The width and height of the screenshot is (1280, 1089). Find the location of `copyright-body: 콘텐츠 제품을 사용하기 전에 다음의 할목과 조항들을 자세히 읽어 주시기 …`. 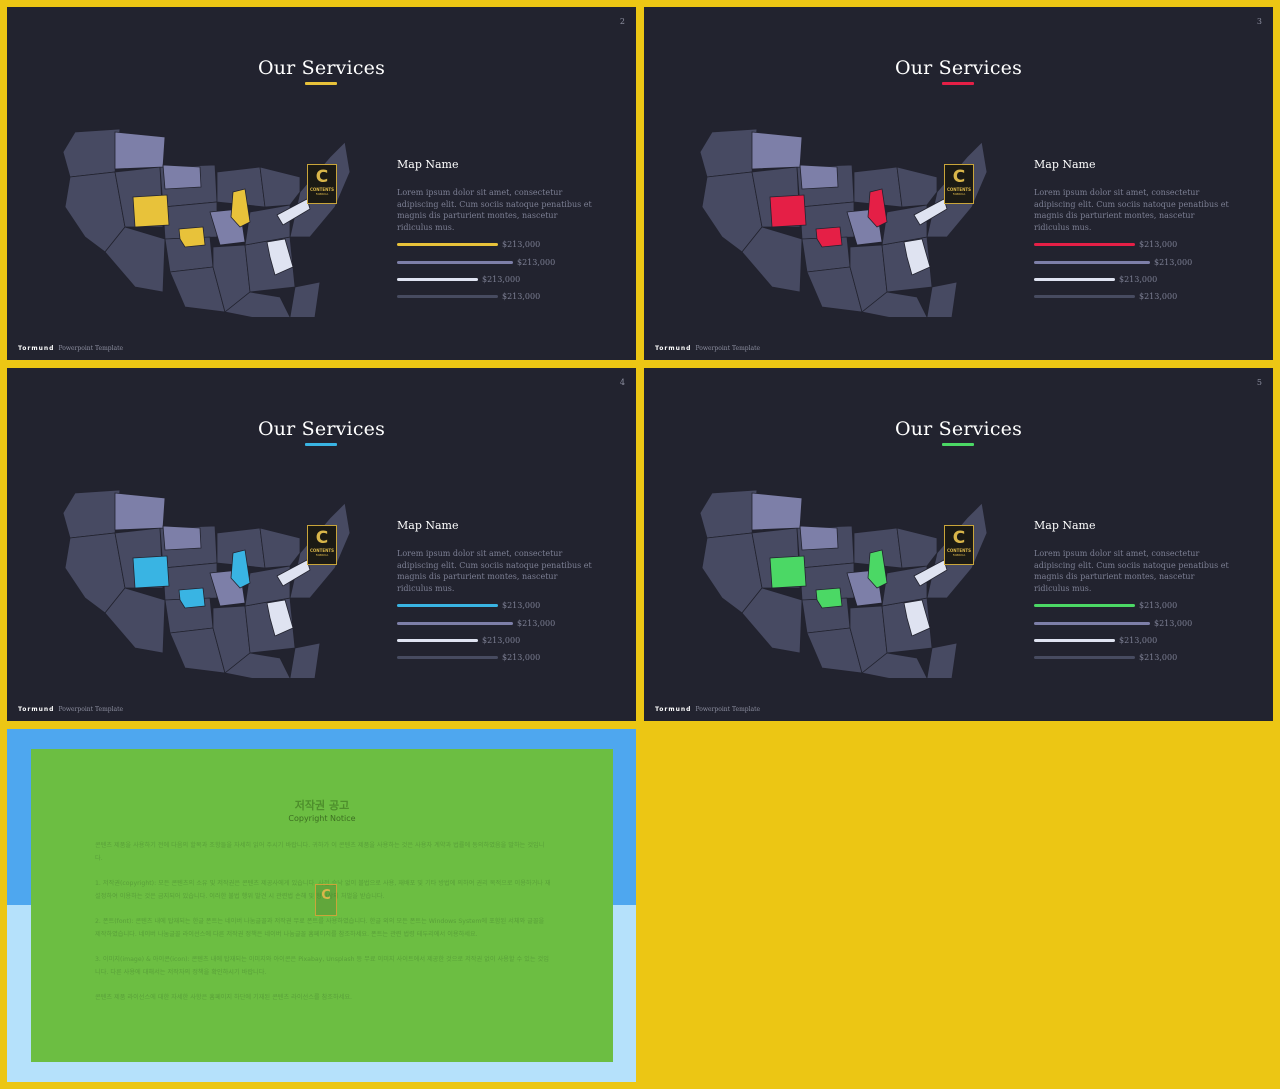

copyright-body: 콘텐츠 제품을 사용하기 전에 다음의 할목과 조항들을 자세히 읽어 주시기 … is located at coordinates (323, 927).